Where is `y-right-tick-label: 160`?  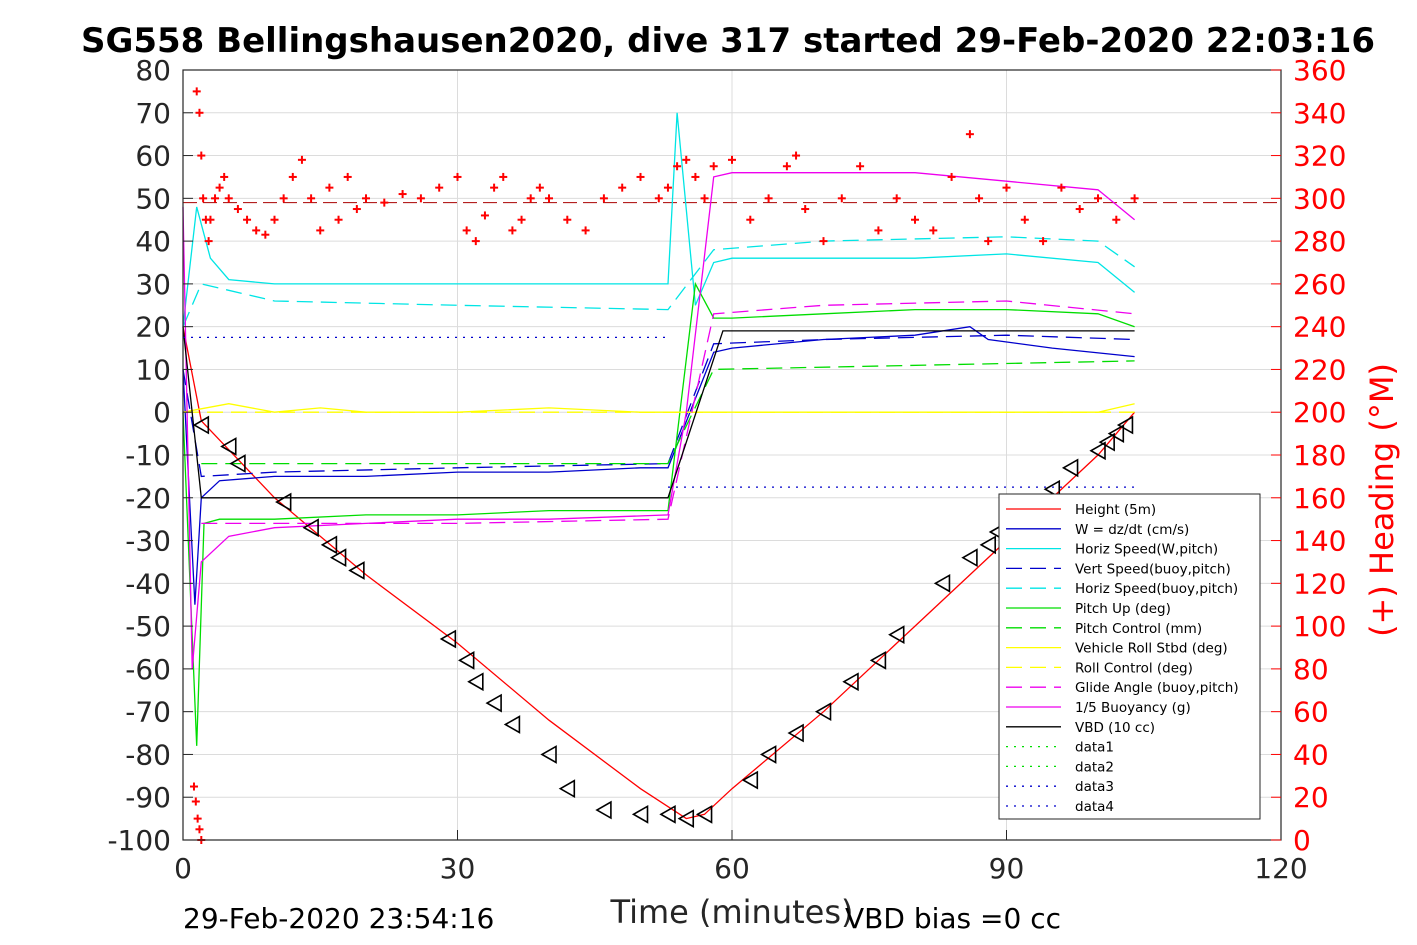
y-right-tick-label: 160 is located at coordinates (1319, 498).